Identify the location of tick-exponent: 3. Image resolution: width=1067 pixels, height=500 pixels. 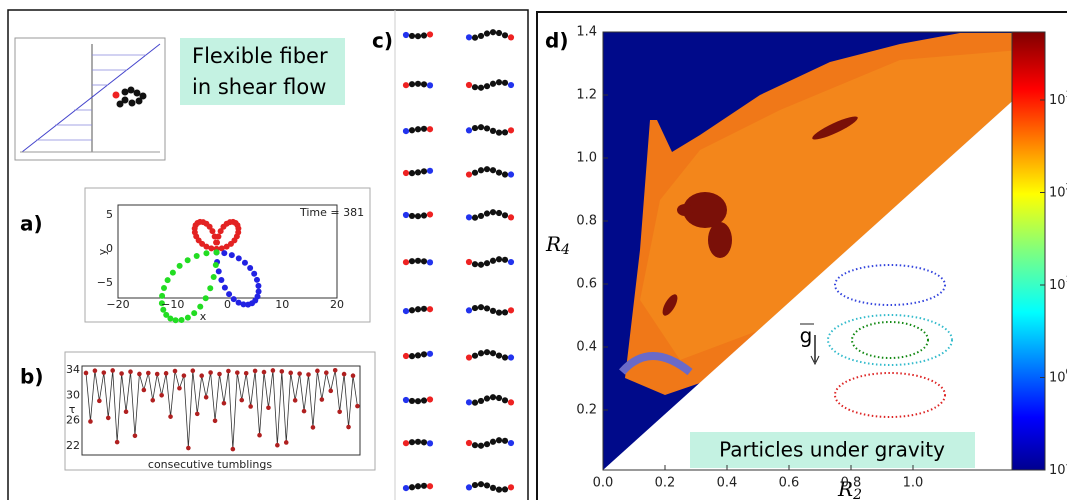
(1066, 95).